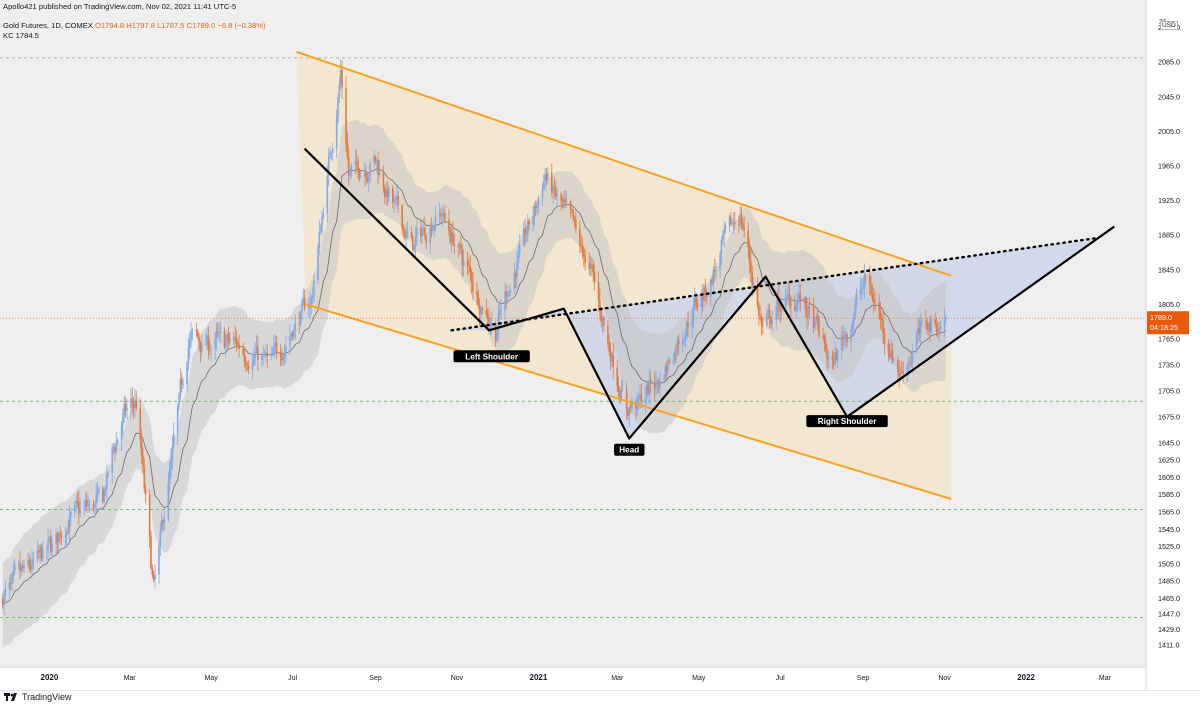 The height and width of the screenshot is (709, 1200). I want to click on tradingview-logo: TradingView, so click(38, 697).